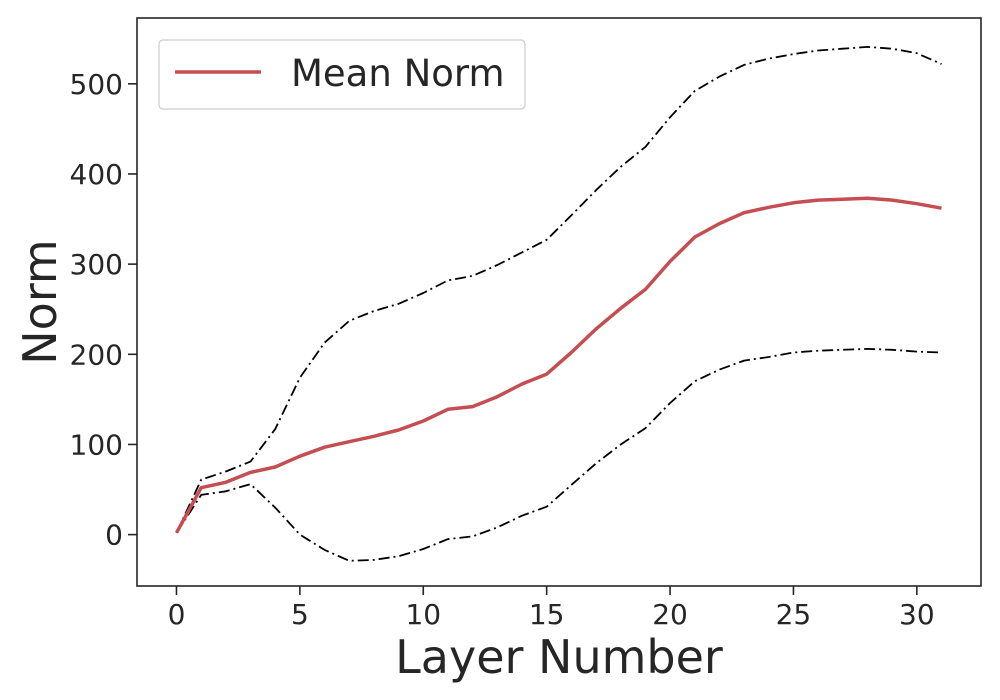 The height and width of the screenshot is (700, 1000). What do you see at coordinates (177, 614) in the screenshot?
I see `x-tick-label: 0` at bounding box center [177, 614].